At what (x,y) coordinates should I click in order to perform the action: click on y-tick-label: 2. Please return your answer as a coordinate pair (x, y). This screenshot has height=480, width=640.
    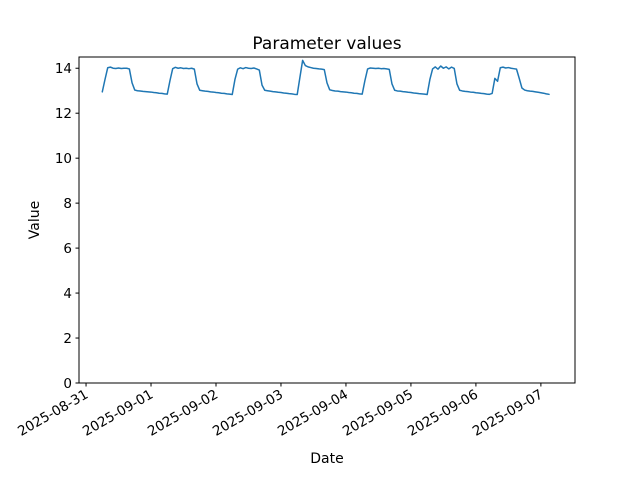
    Looking at the image, I should click on (67, 339).